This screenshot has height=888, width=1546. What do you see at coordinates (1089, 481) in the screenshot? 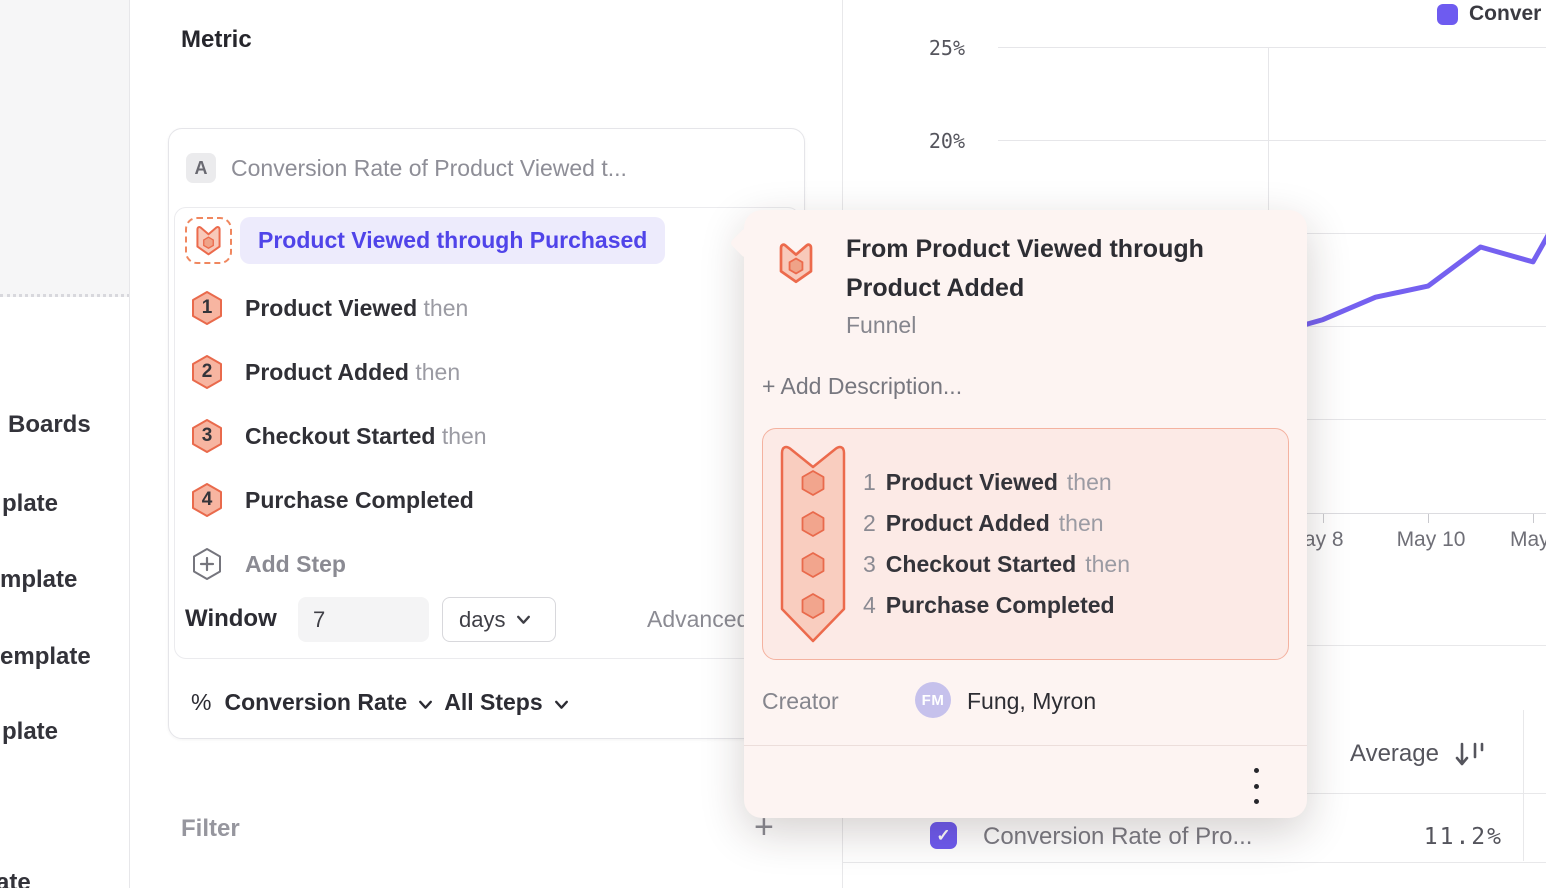
I see `summary-step-1-then: then` at bounding box center [1089, 481].